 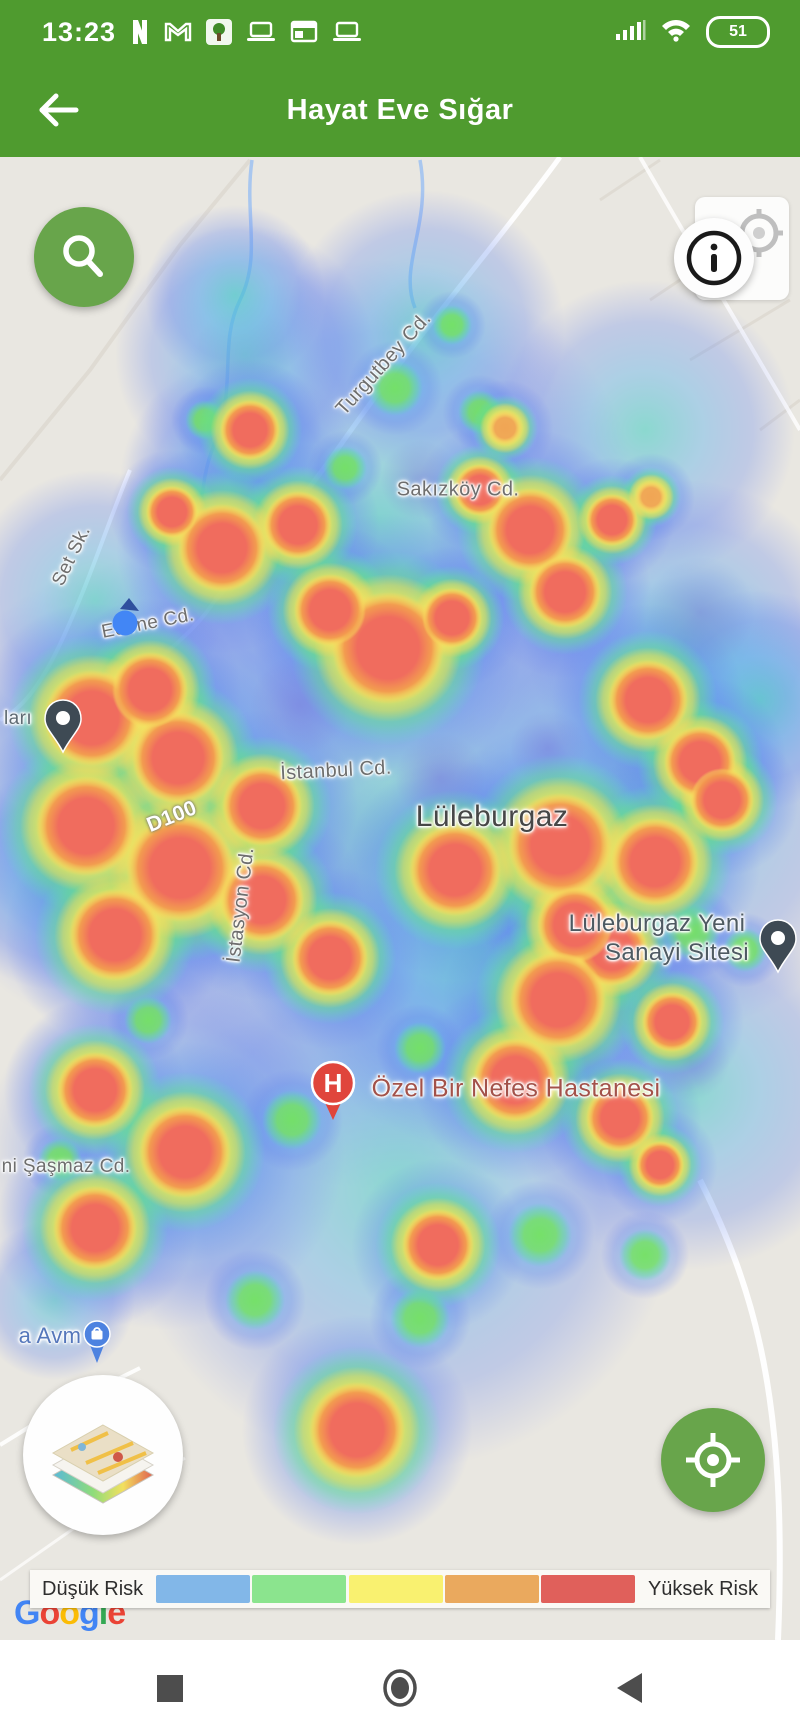 What do you see at coordinates (304, 32) in the screenshot?
I see `window-icon` at bounding box center [304, 32].